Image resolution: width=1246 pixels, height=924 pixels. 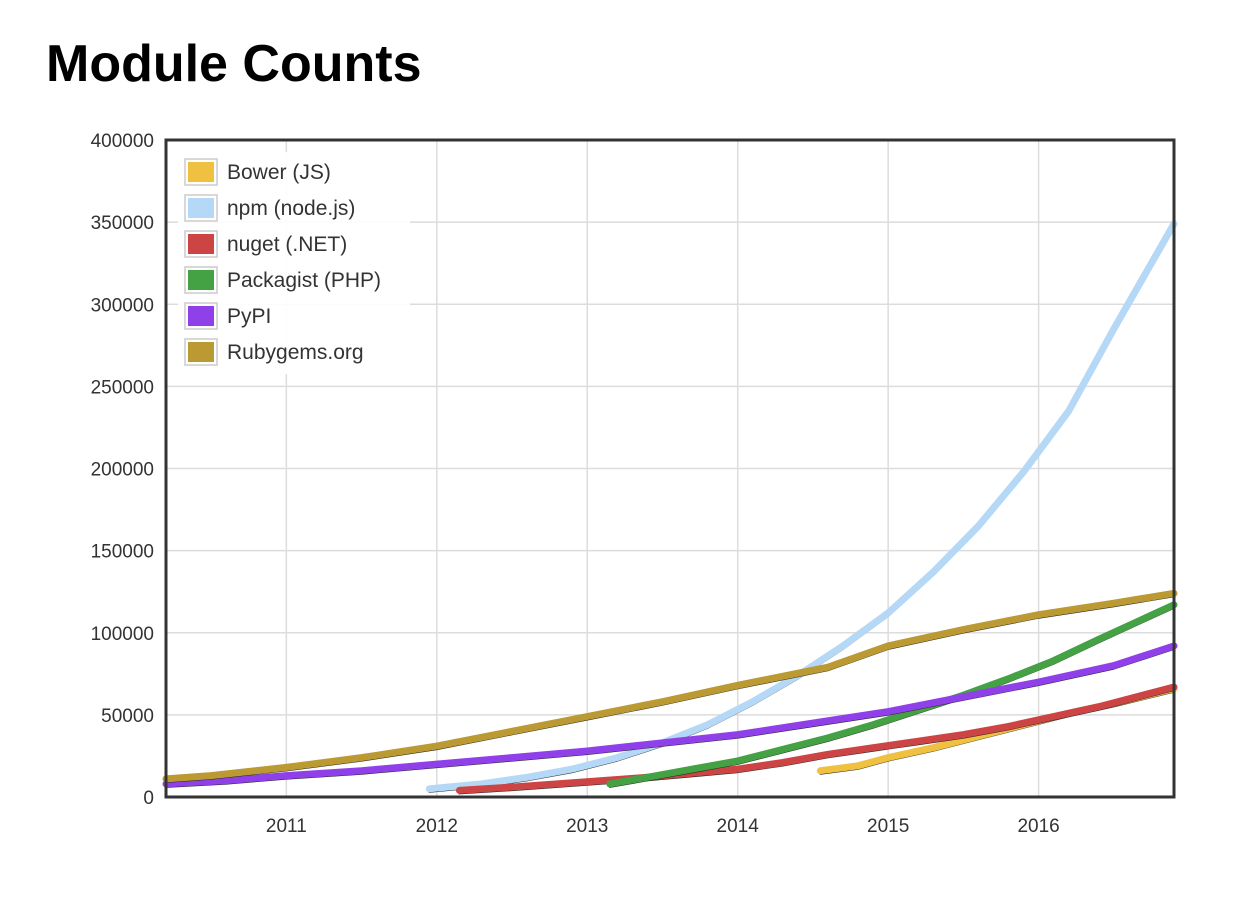 What do you see at coordinates (234, 64) in the screenshot?
I see `page-title: Module Counts` at bounding box center [234, 64].